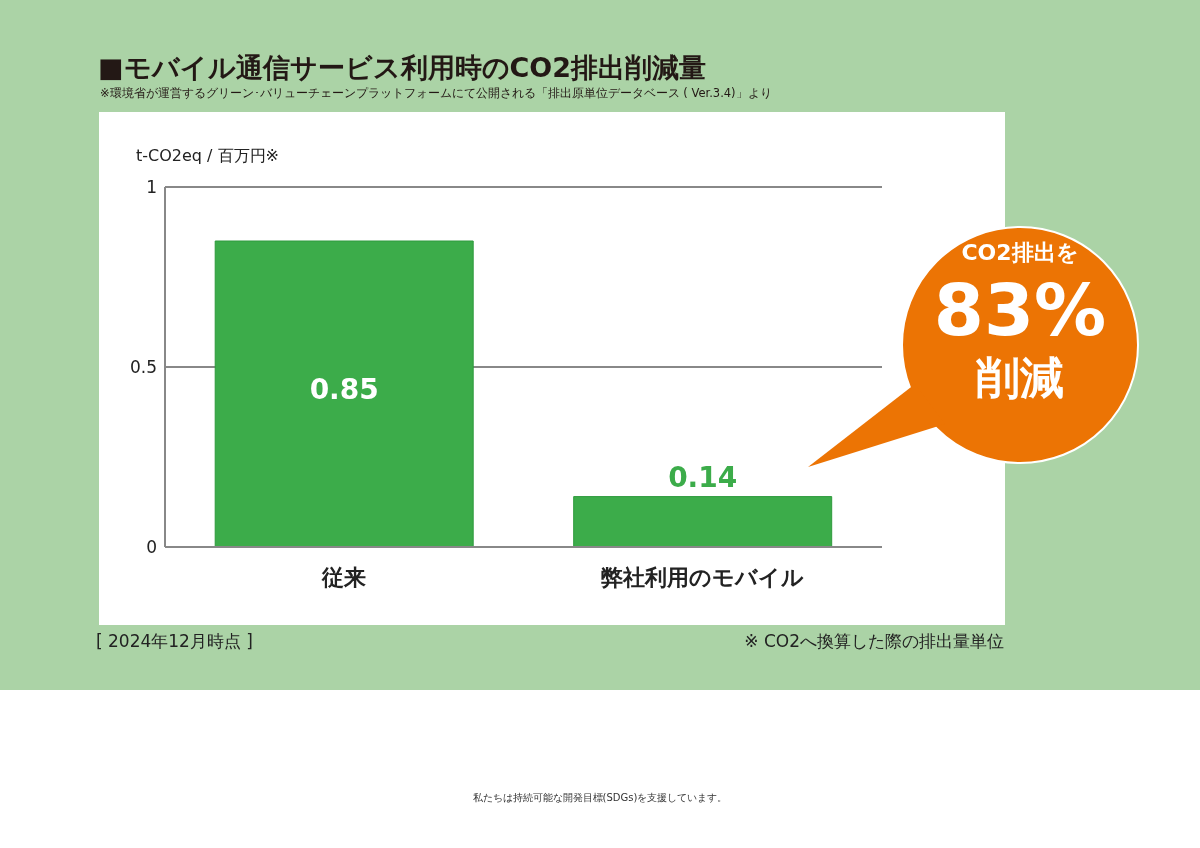 The width and height of the screenshot is (1200, 848). What do you see at coordinates (402, 68) in the screenshot?
I see `chart-title: ■モバイル通信サービス利用時のCO2排出削減量` at bounding box center [402, 68].